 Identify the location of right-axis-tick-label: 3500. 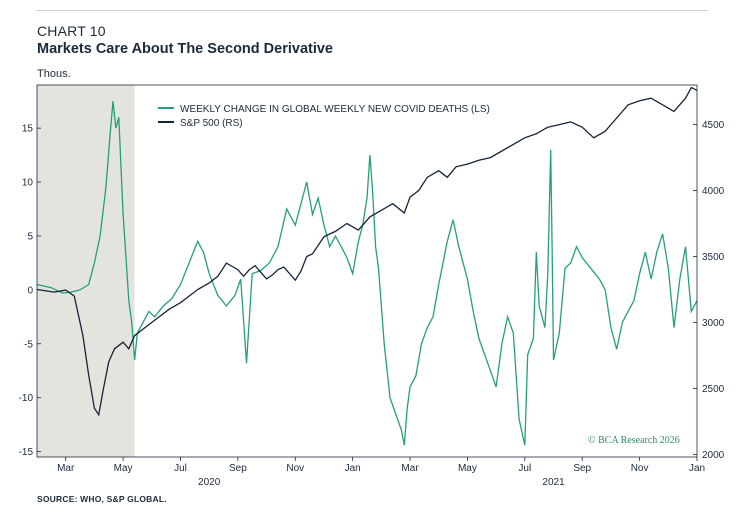
(713, 257).